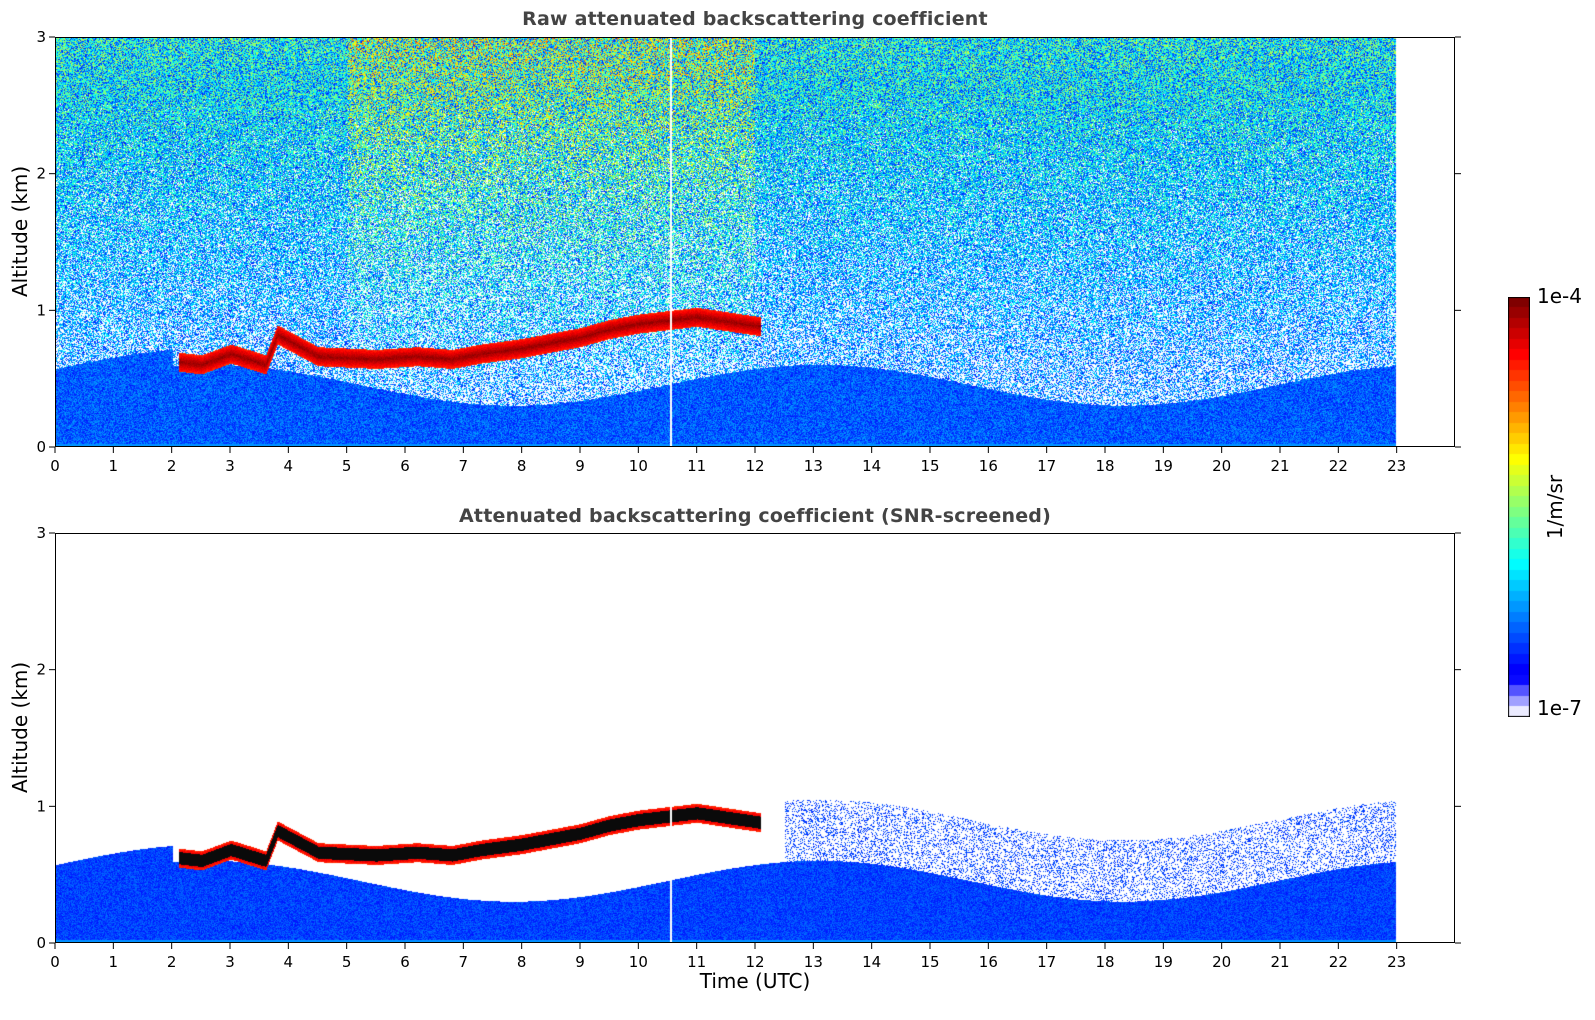  I want to click on colorbar-min-label: 1e-7, so click(1559, 708).